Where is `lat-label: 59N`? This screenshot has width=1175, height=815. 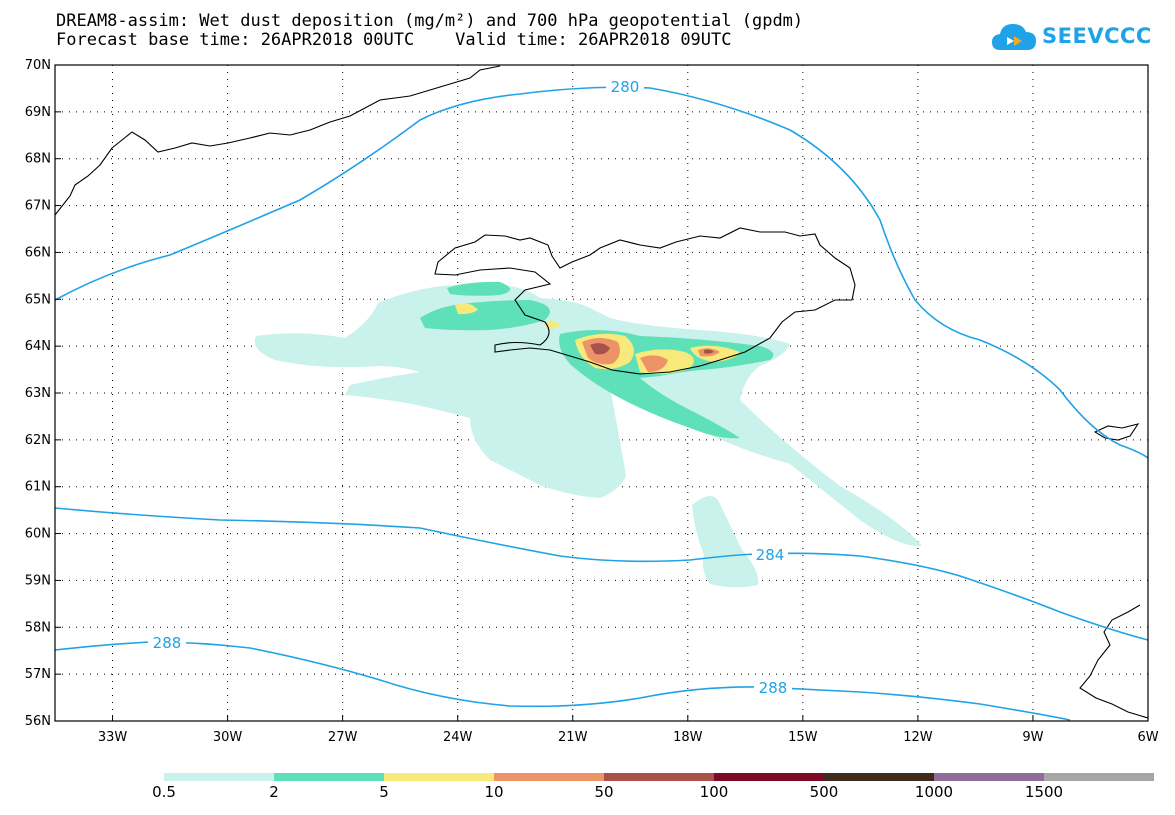 lat-label: 59N is located at coordinates (38, 580).